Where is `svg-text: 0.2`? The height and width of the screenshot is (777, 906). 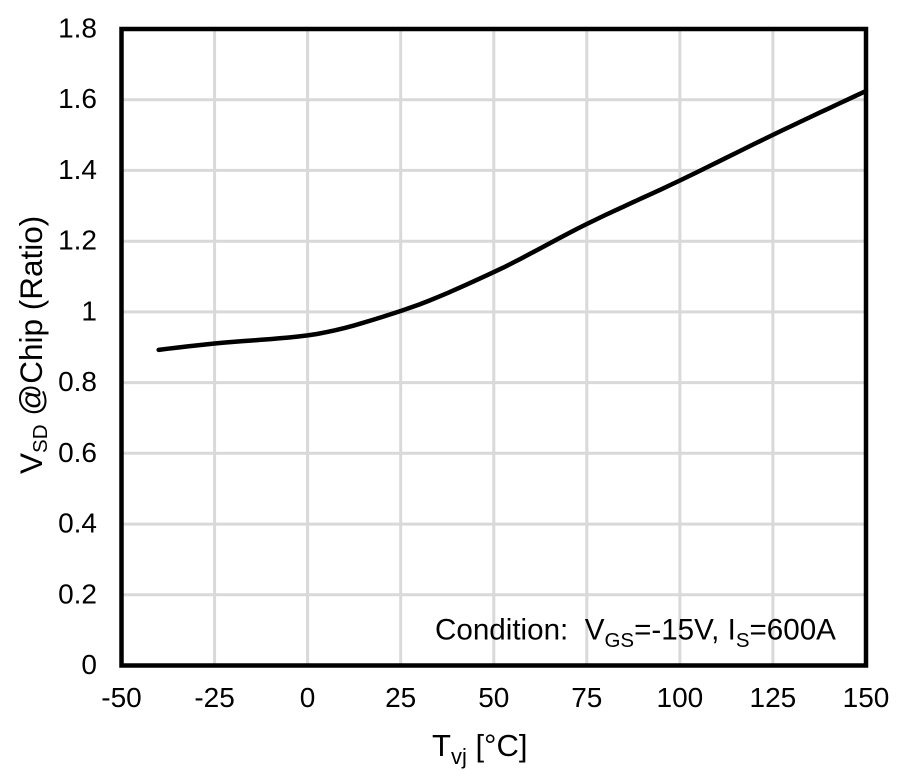 svg-text: 0.2 is located at coordinates (77, 593).